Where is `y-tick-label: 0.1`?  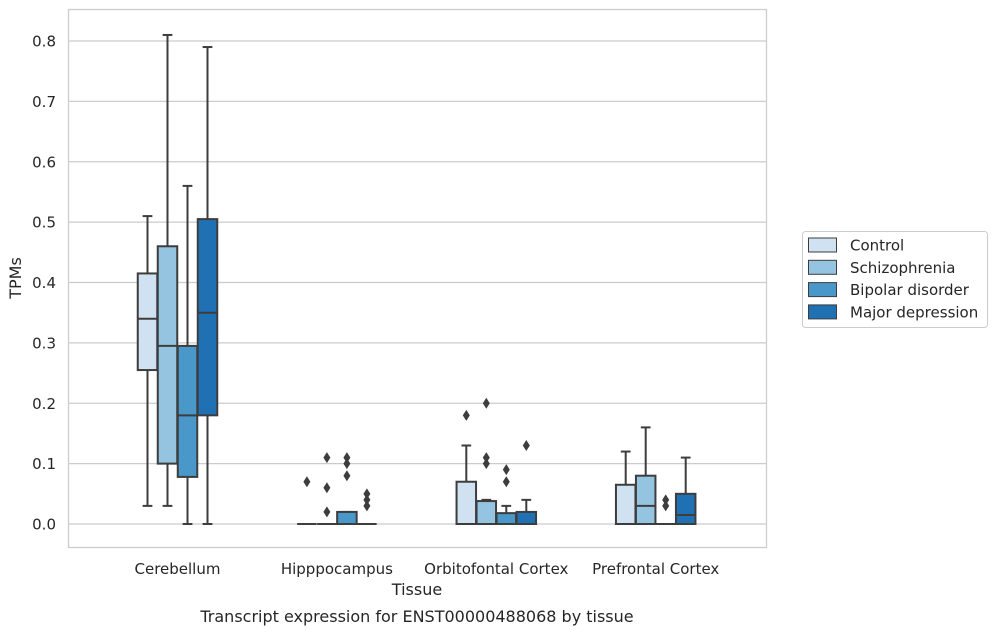
y-tick-label: 0.1 is located at coordinates (44, 464).